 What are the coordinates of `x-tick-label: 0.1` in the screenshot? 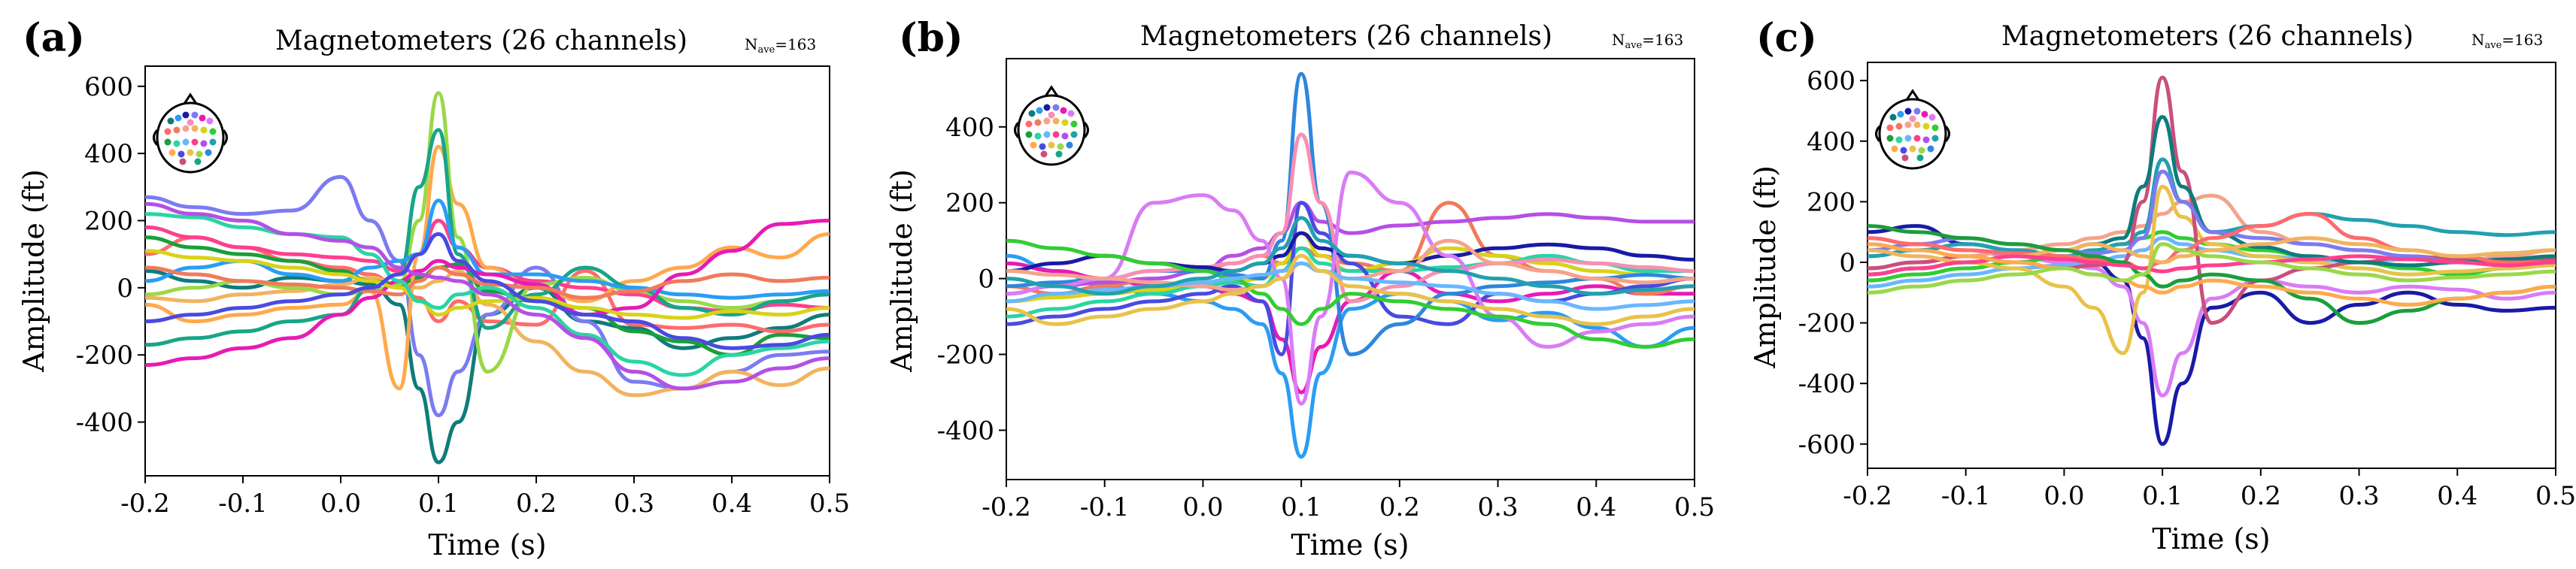 It's located at (2162, 496).